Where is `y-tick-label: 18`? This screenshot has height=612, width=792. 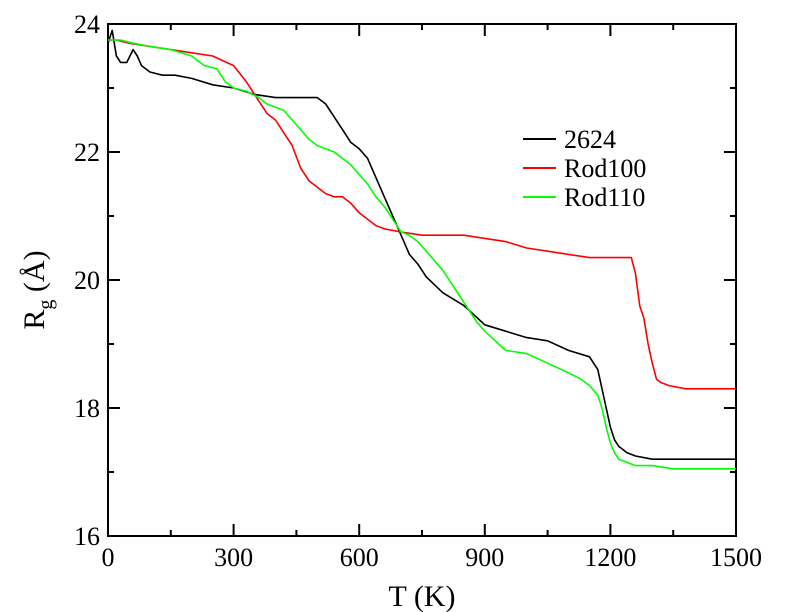
y-tick-label: 18 is located at coordinates (87, 408).